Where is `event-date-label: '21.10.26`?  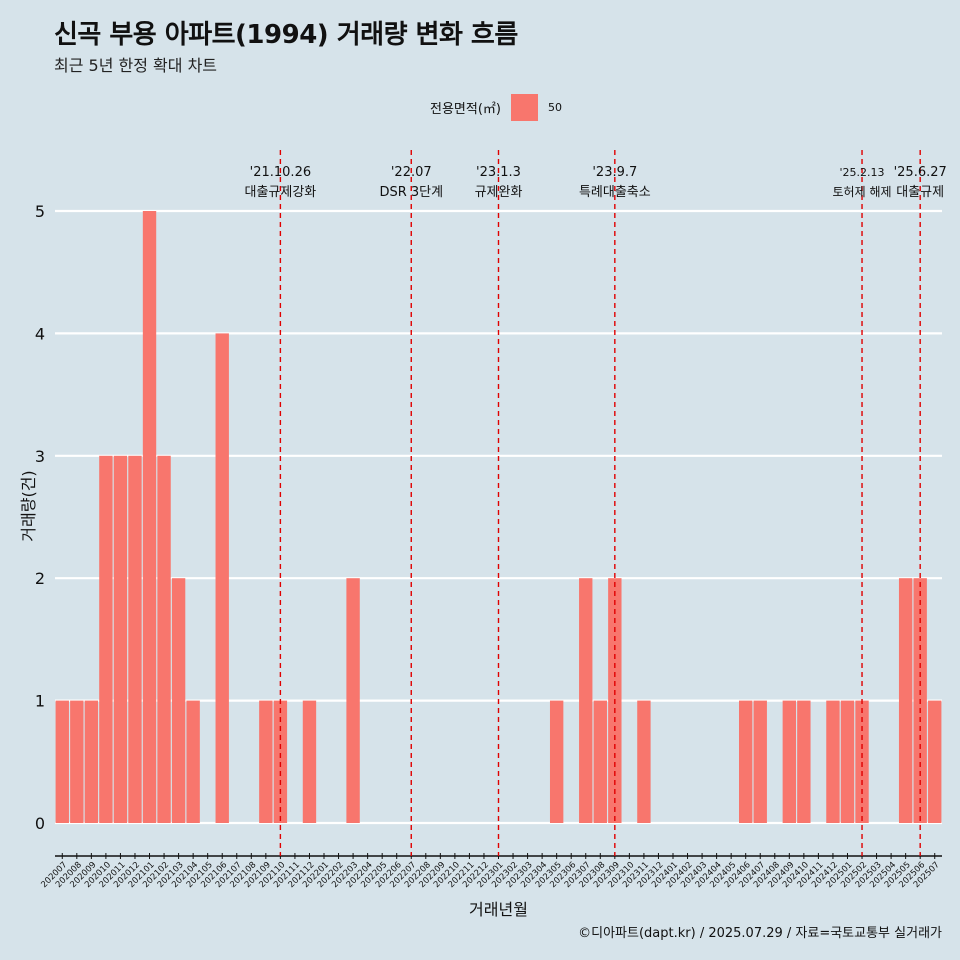
event-date-label: '21.10.26 is located at coordinates (280, 172).